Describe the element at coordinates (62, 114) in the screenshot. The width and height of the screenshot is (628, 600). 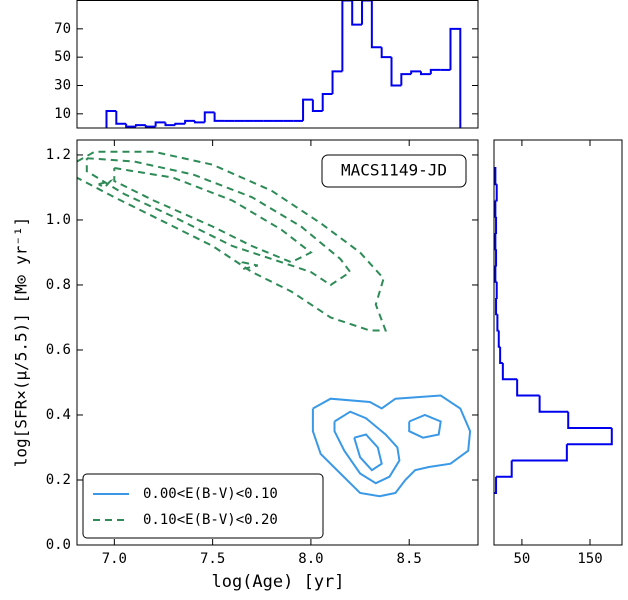
I see `y-tick-label: 10` at that location.